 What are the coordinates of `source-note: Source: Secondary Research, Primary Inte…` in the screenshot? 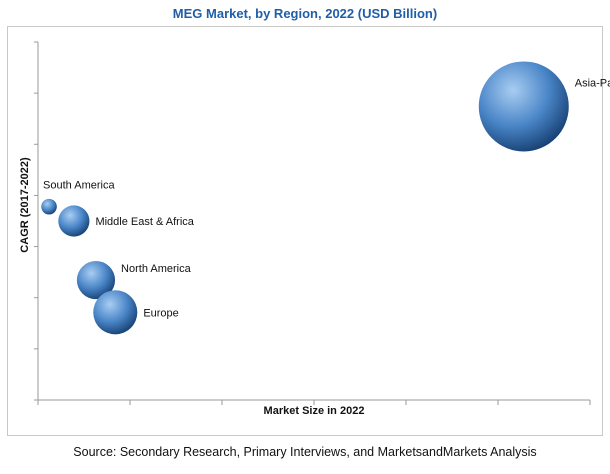 It's located at (305, 452).